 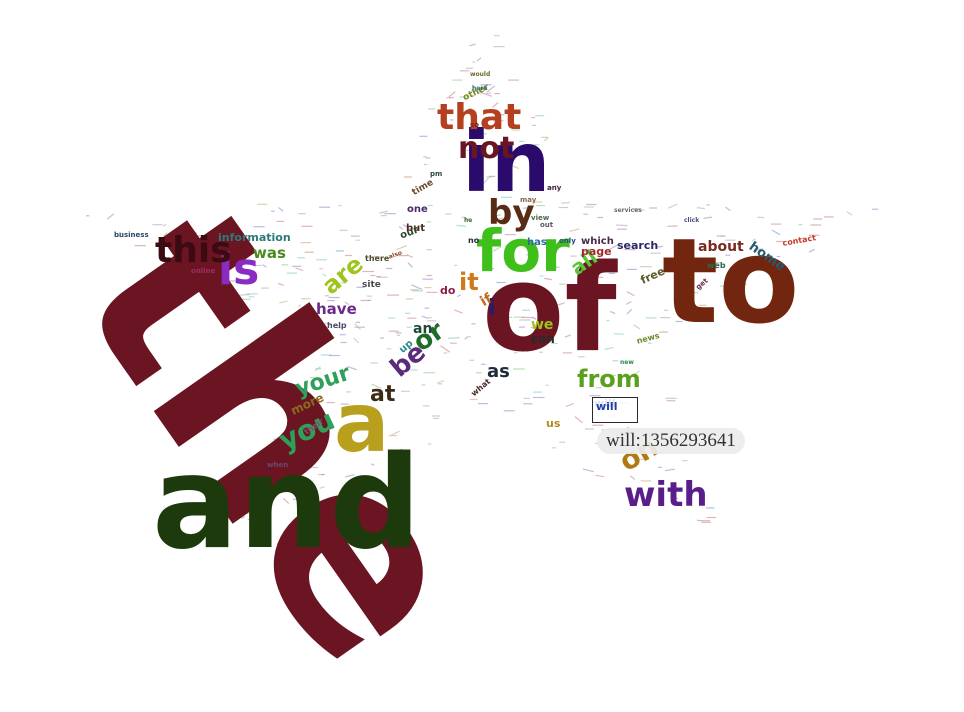 What do you see at coordinates (254, 237) in the screenshot?
I see `word-information: information` at bounding box center [254, 237].